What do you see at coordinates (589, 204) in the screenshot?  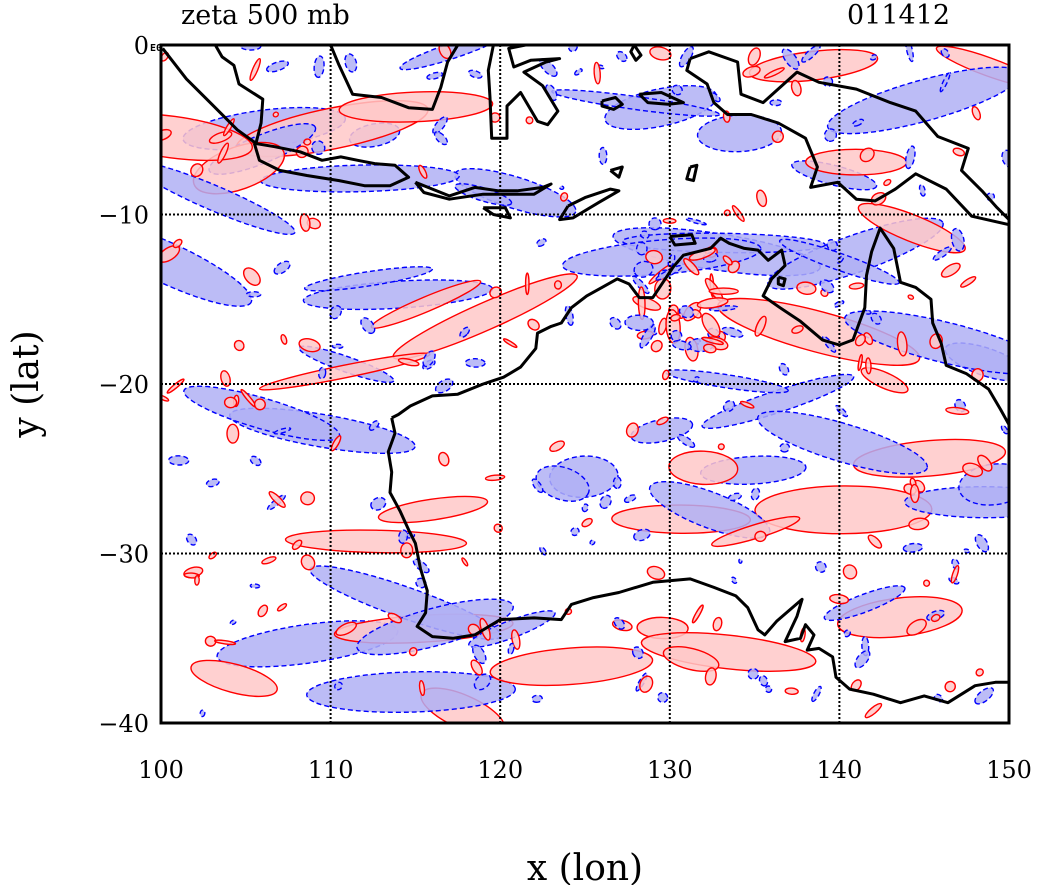 I see `coastline-timor` at bounding box center [589, 204].